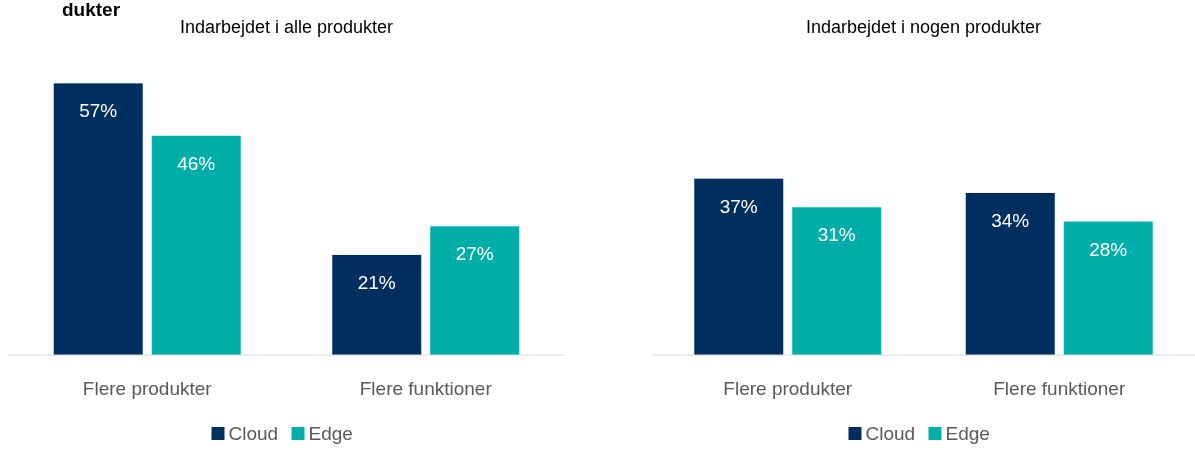 The width and height of the screenshot is (1195, 450). I want to click on data-label: 57%, so click(98, 111).